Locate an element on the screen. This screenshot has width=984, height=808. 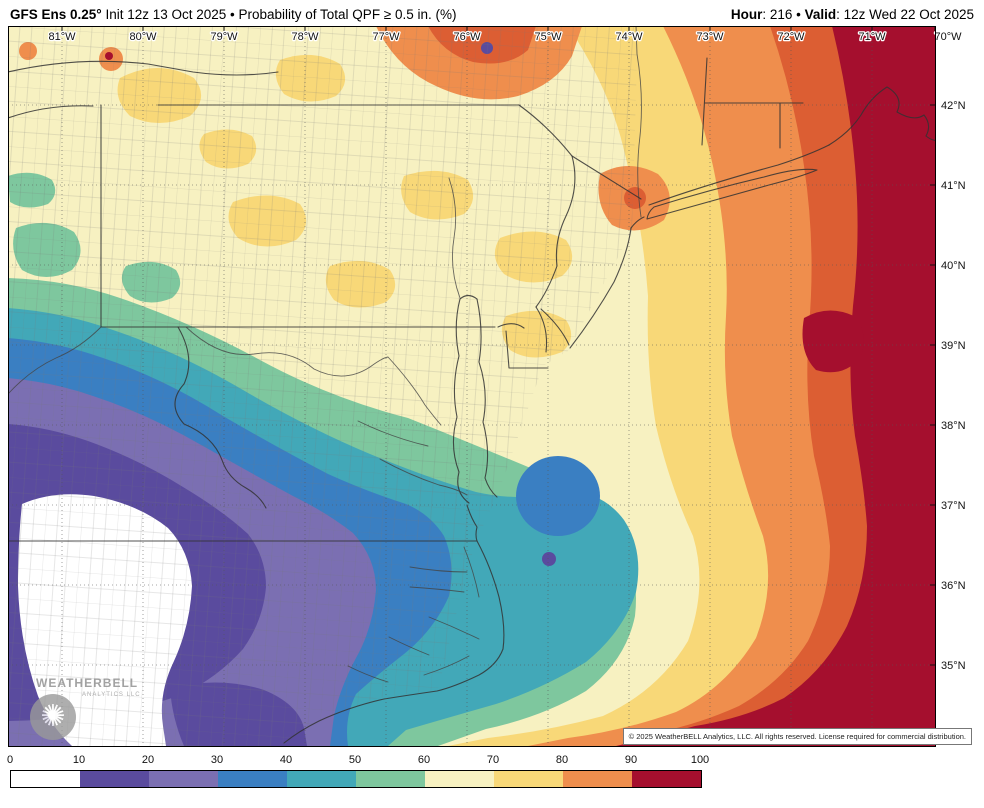
valid-time: Hour: 216 • Valid: 12z Wed 22 Oct 2025 is located at coordinates (852, 14).